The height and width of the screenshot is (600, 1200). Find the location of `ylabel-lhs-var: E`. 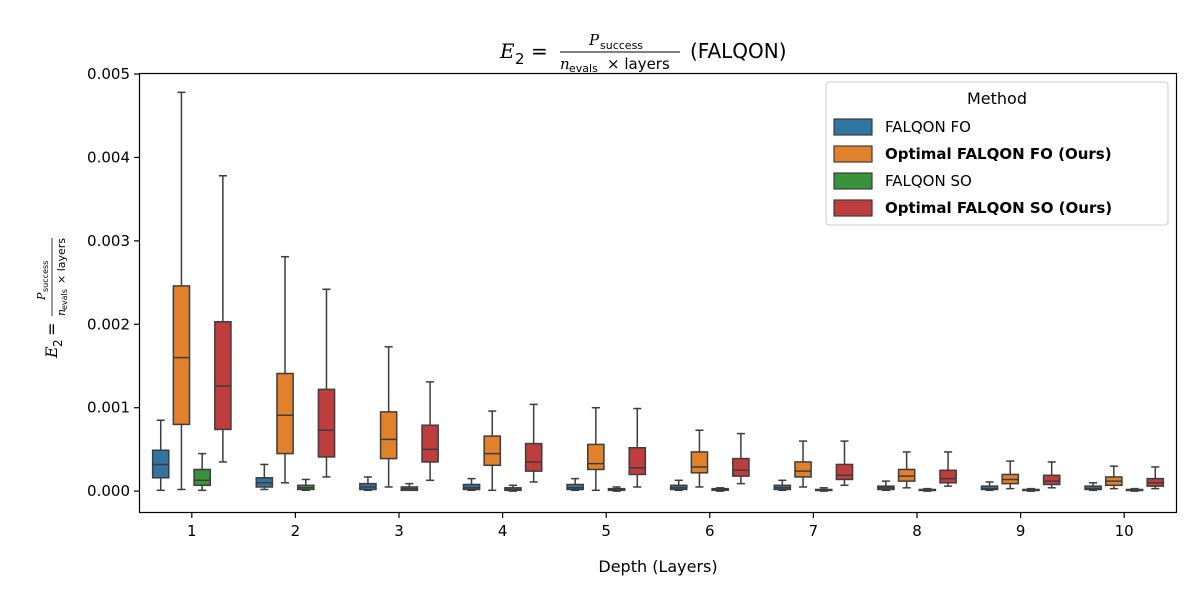

ylabel-lhs-var: E is located at coordinates (51, 352).